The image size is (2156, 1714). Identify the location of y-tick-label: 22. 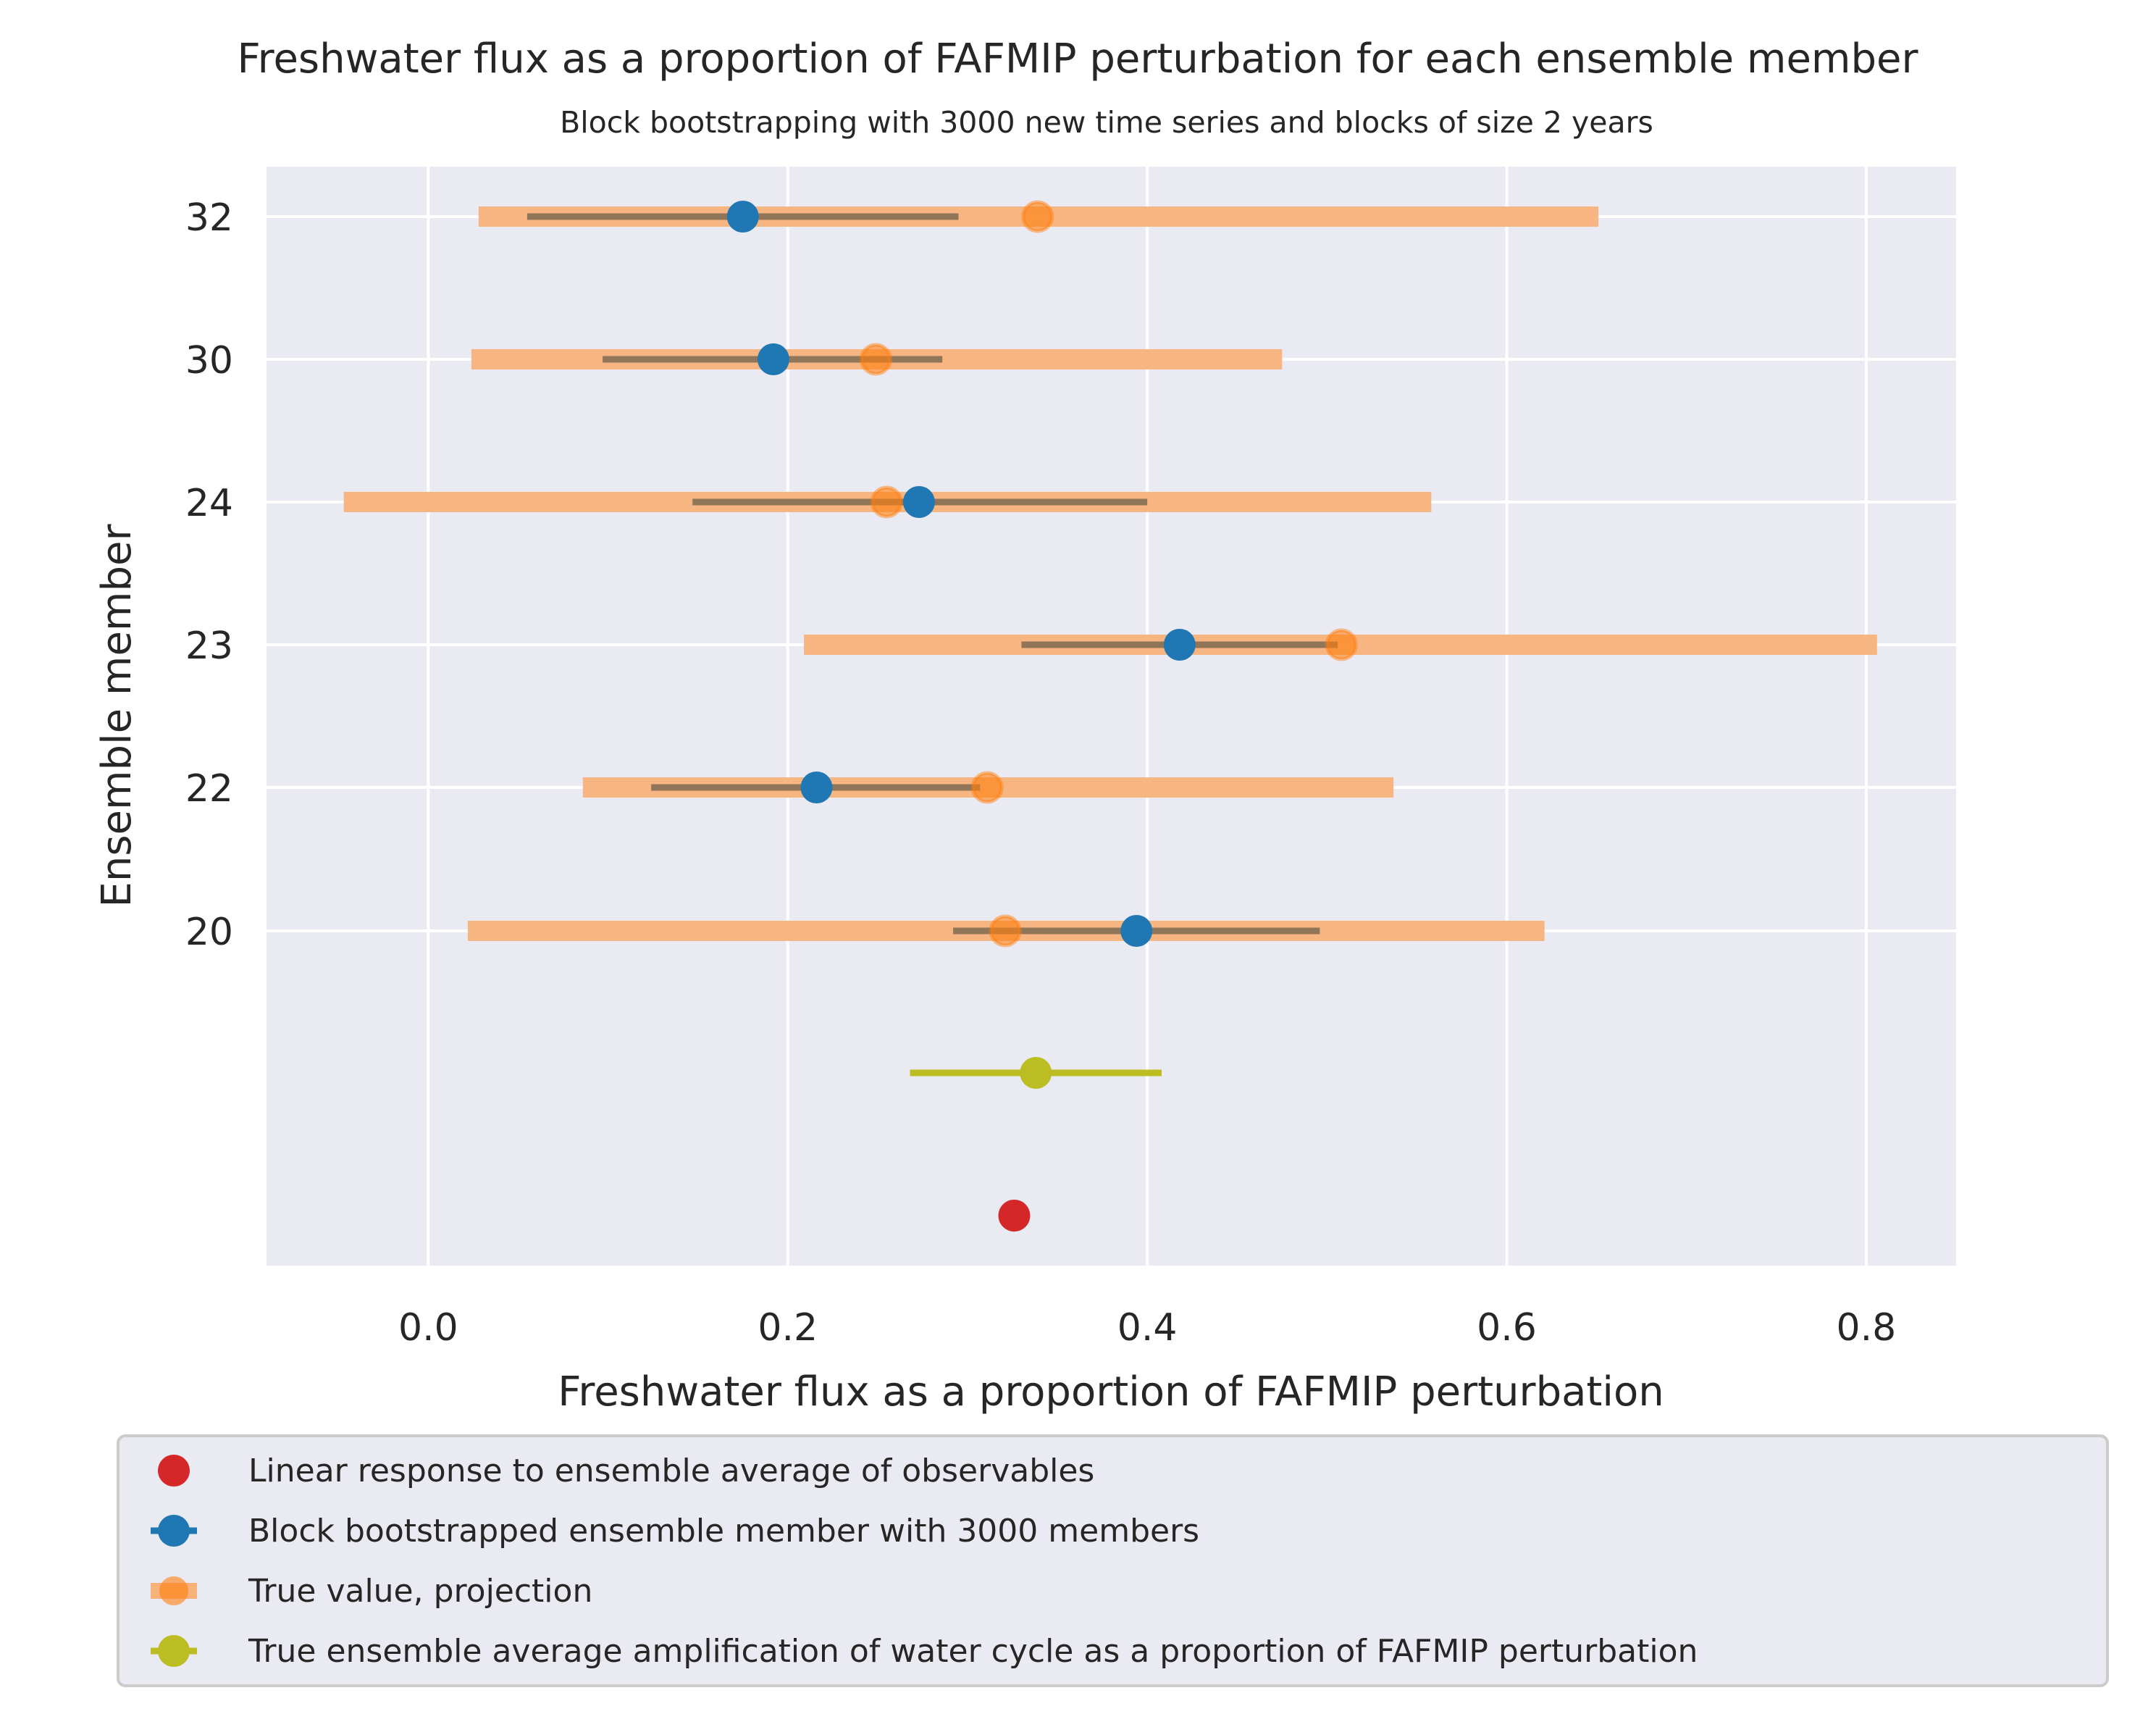
(209, 789).